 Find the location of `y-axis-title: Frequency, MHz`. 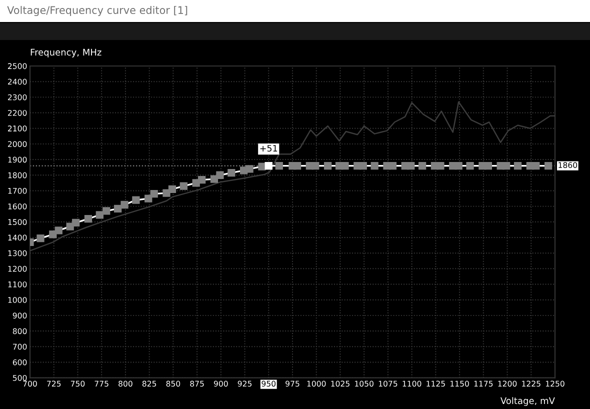

y-axis-title: Frequency, MHz is located at coordinates (66, 53).